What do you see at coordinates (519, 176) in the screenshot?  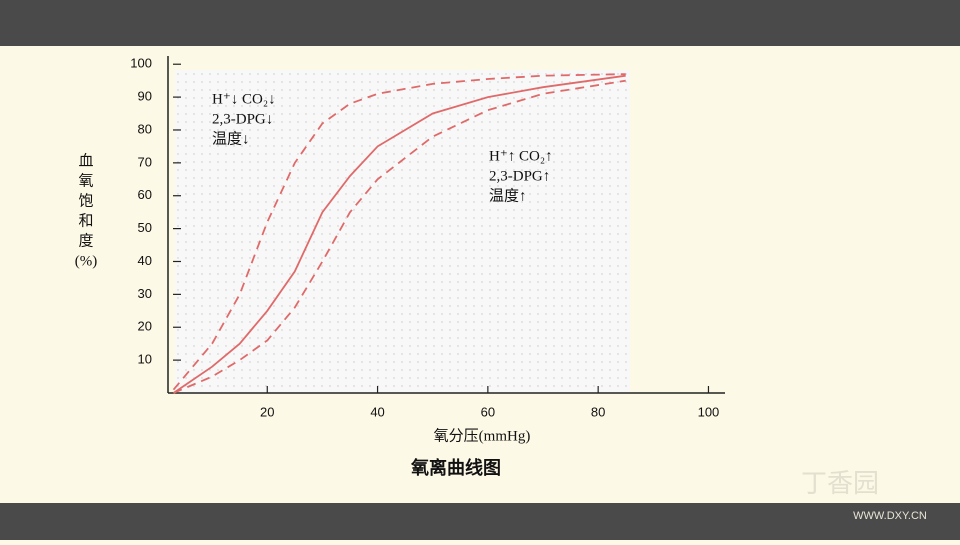 I see `annotation: 2,3-DPG↑` at bounding box center [519, 176].